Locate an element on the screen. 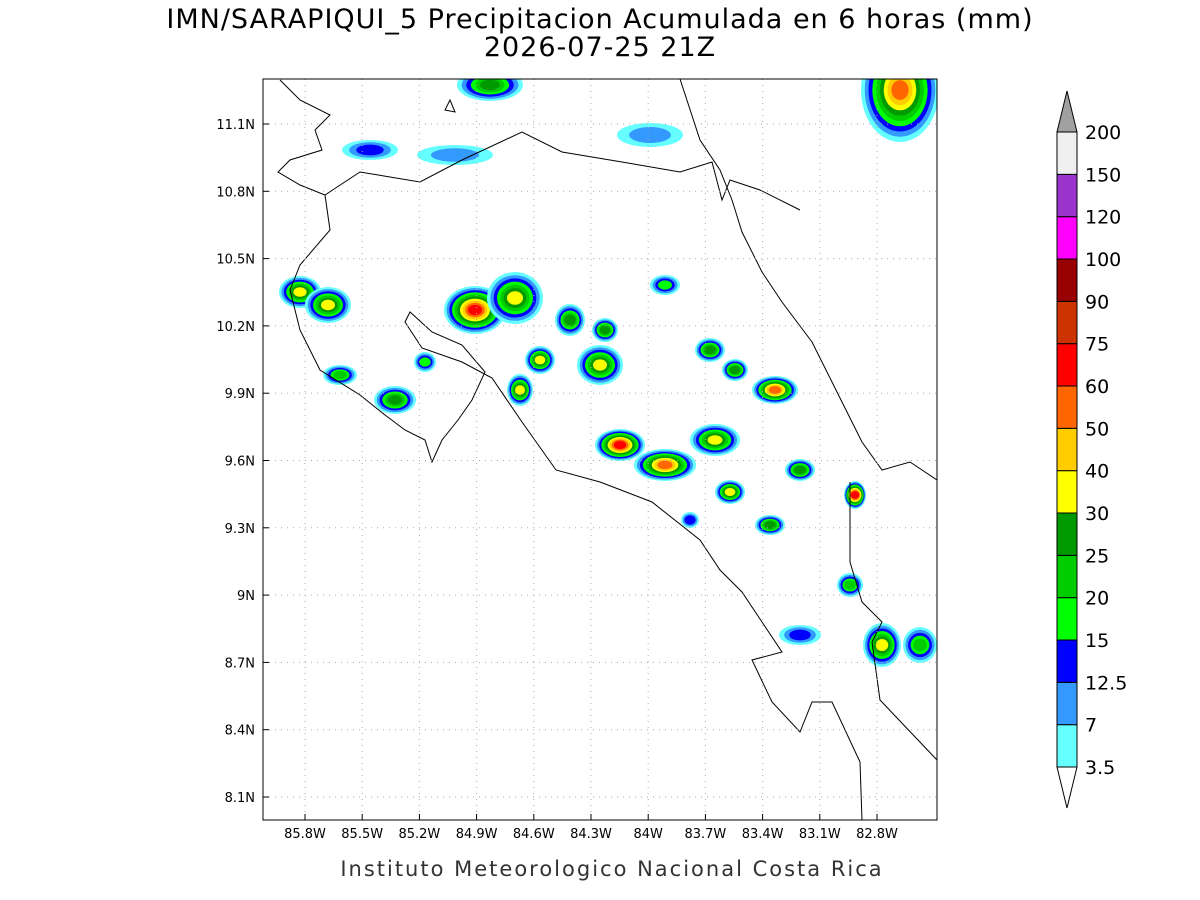 This screenshot has width=1200, height=900. lat-label: 8.4N is located at coordinates (240, 731).